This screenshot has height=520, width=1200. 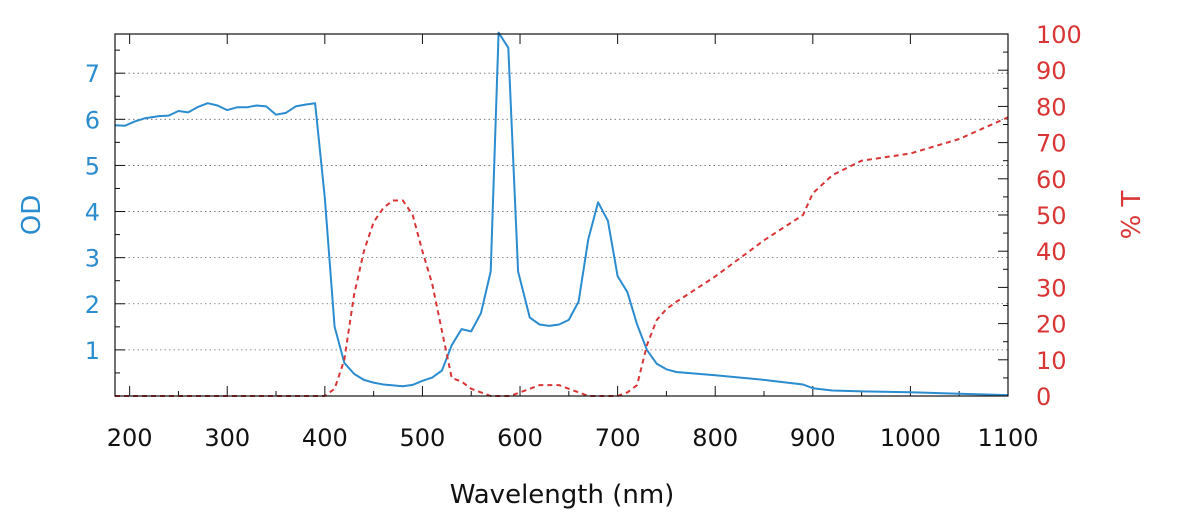 What do you see at coordinates (1051, 361) in the screenshot?
I see `t-tick-label: 10` at bounding box center [1051, 361].